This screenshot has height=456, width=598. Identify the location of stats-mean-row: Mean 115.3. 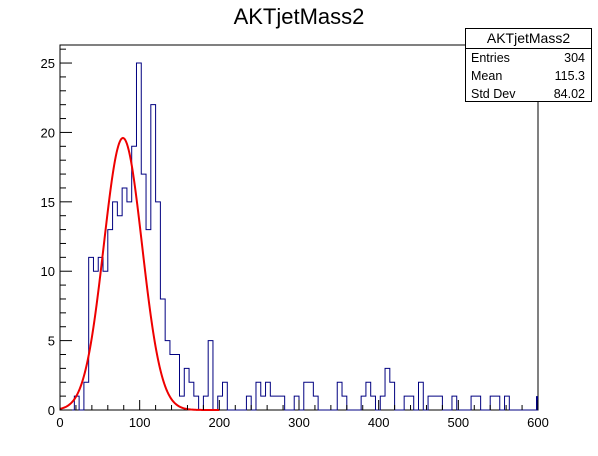
(528, 76).